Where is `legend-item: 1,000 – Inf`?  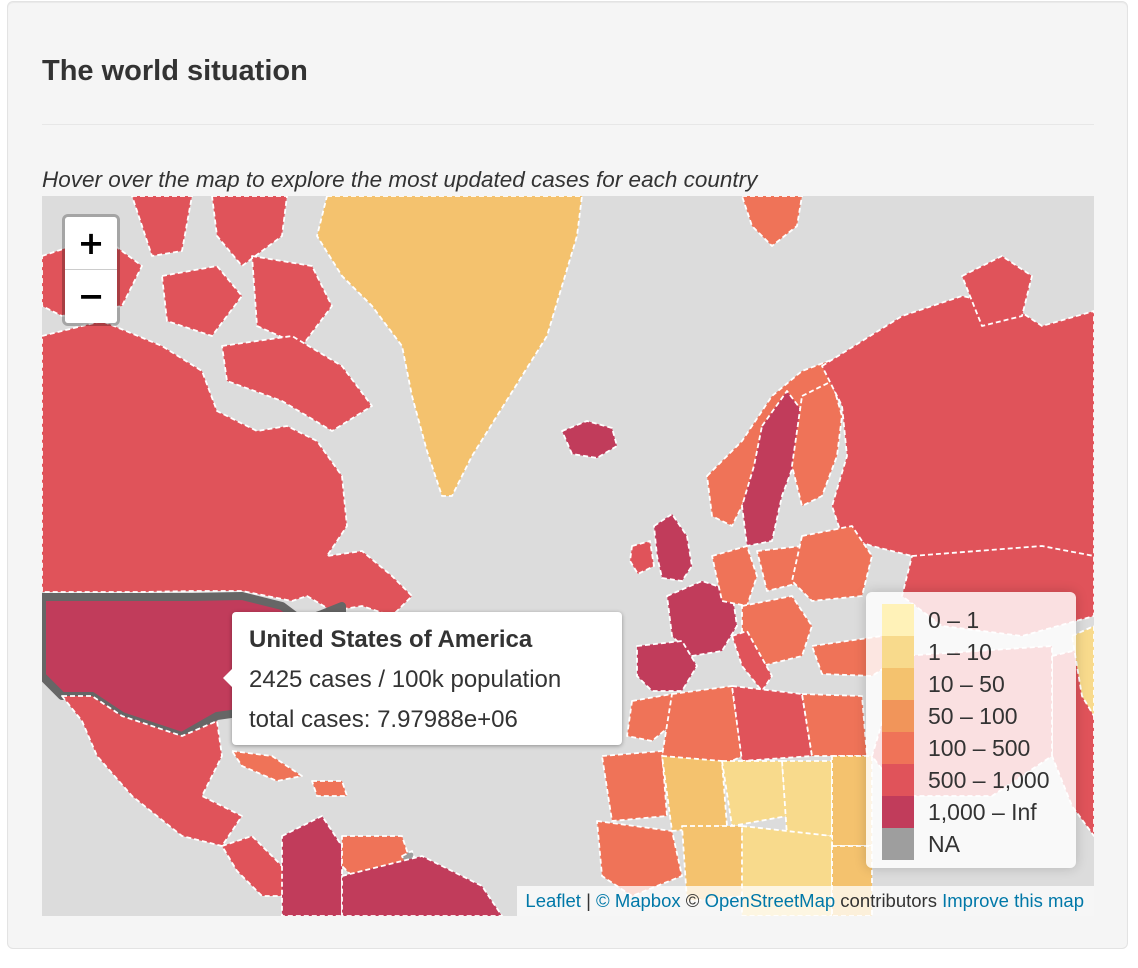 legend-item: 1,000 – Inf is located at coordinates (979, 812).